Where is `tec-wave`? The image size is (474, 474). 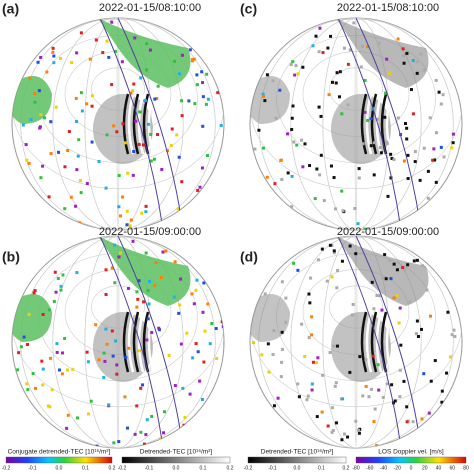
tec-wave is located at coordinates (379, 342).